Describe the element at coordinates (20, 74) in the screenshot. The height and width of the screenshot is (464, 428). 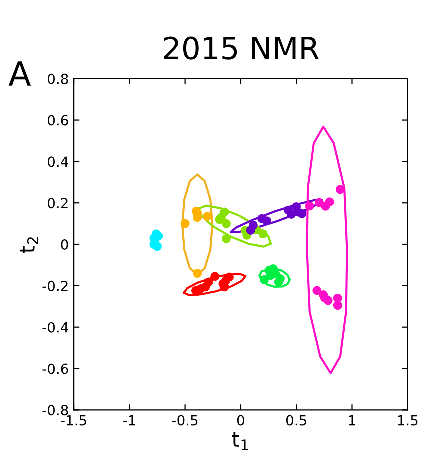
I see `text: A` at that location.